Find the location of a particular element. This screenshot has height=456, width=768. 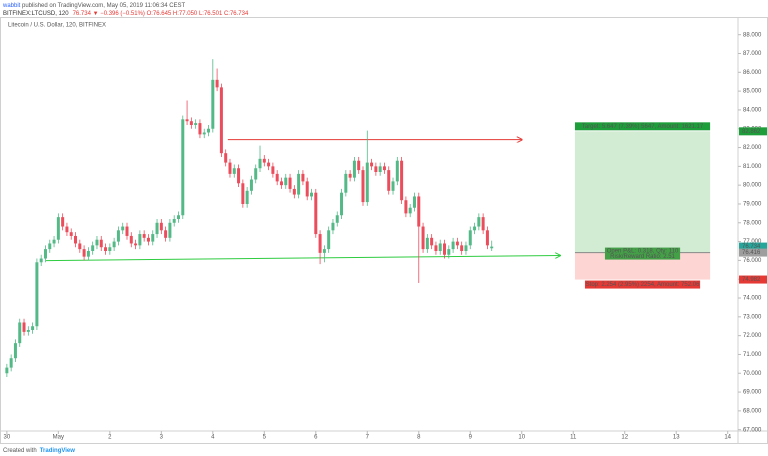

y-tick-label: 79.000 is located at coordinates (752, 205).